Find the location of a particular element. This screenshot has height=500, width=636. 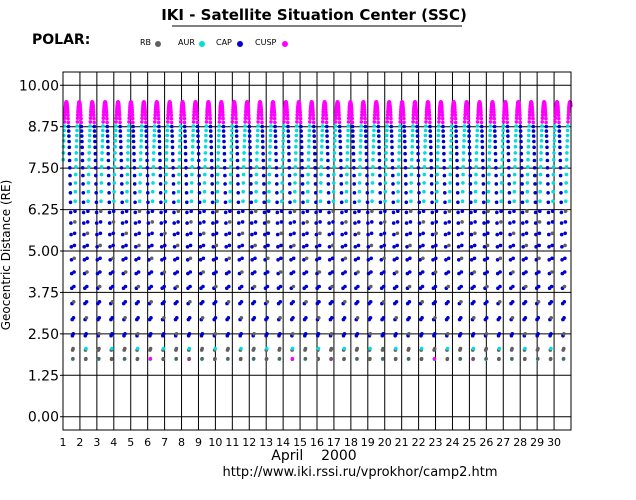

x-tick-label: 24 is located at coordinates (452, 442).